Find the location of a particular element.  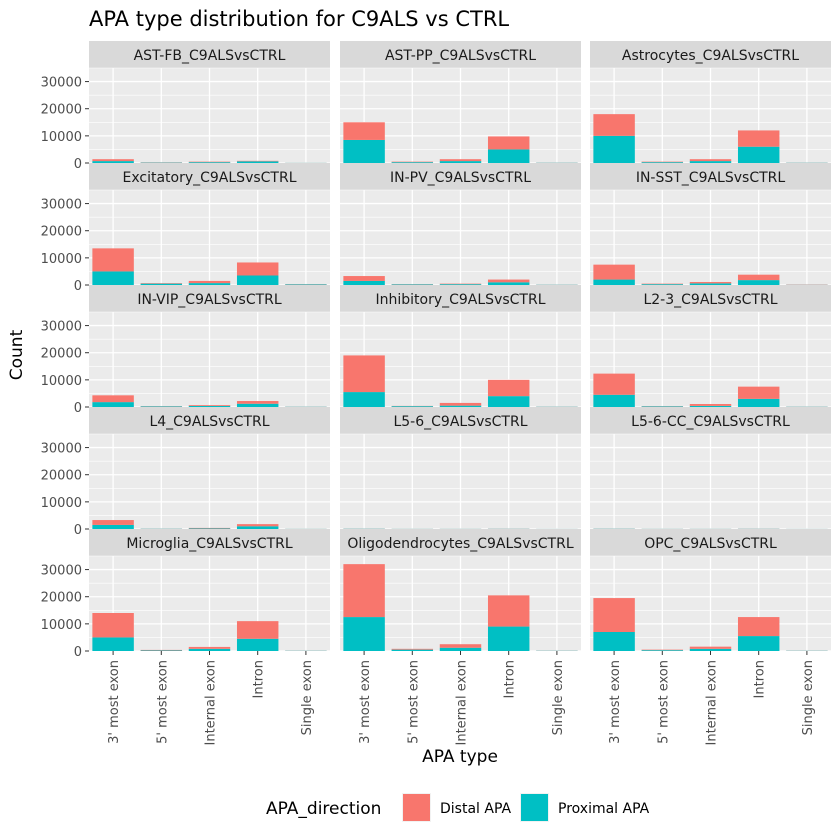

facet-strip-label: AST-PP_C9ALSvsCTRL is located at coordinates (460, 56).